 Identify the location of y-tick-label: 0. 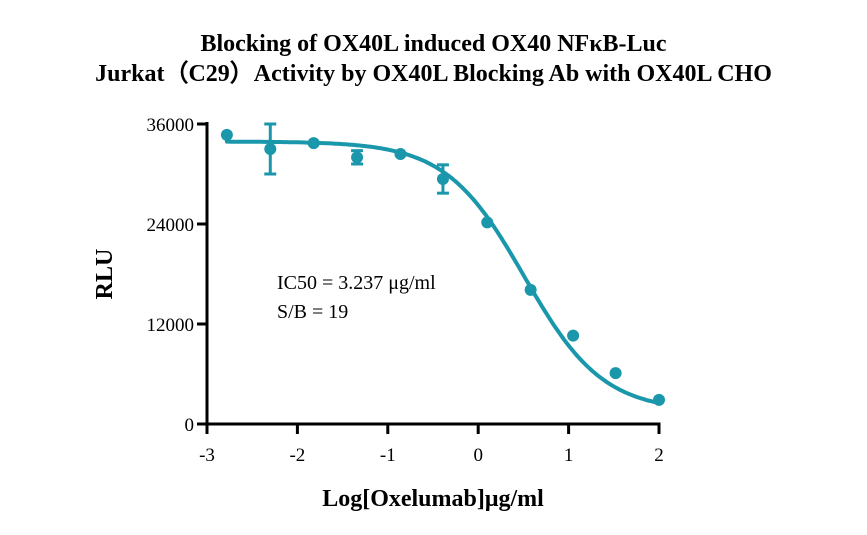
(190, 425).